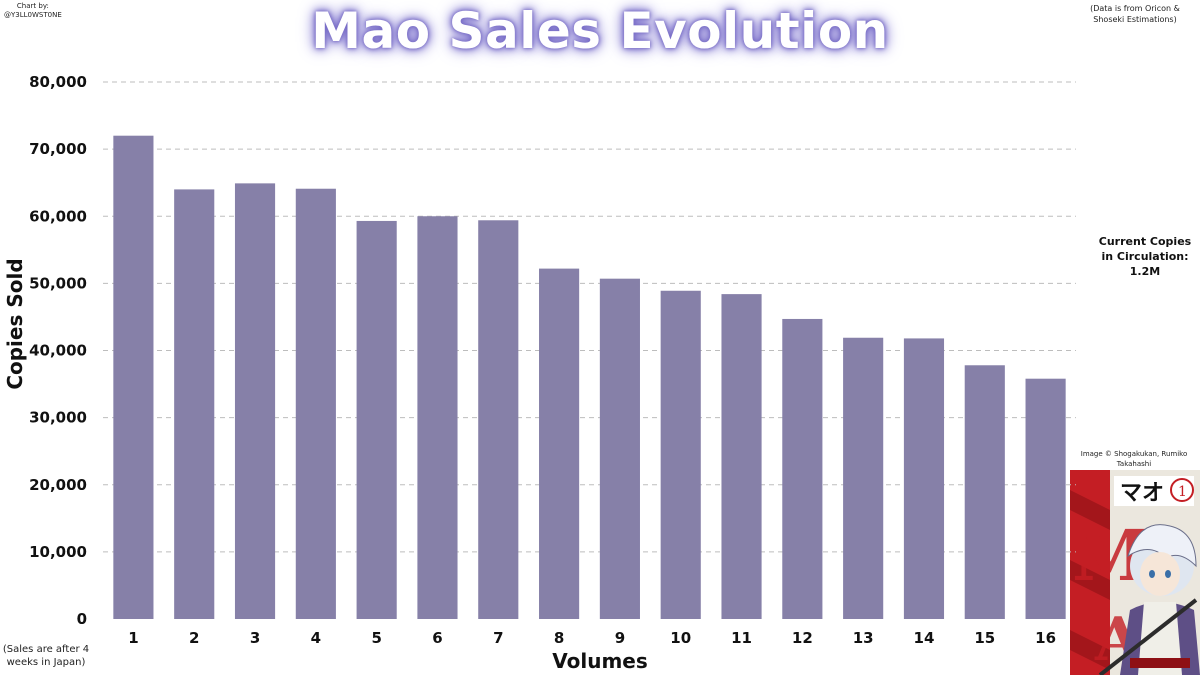  What do you see at coordinates (33, 15) in the screenshot?
I see `credit-handle: @Y3LL0WST0NE` at bounding box center [33, 15].